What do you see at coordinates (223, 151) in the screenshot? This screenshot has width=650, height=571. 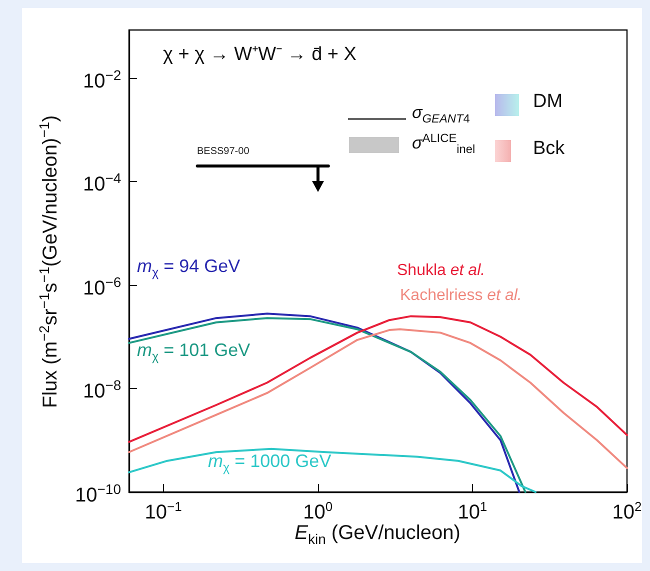 I see `series-label: BESS97-00` at bounding box center [223, 151].